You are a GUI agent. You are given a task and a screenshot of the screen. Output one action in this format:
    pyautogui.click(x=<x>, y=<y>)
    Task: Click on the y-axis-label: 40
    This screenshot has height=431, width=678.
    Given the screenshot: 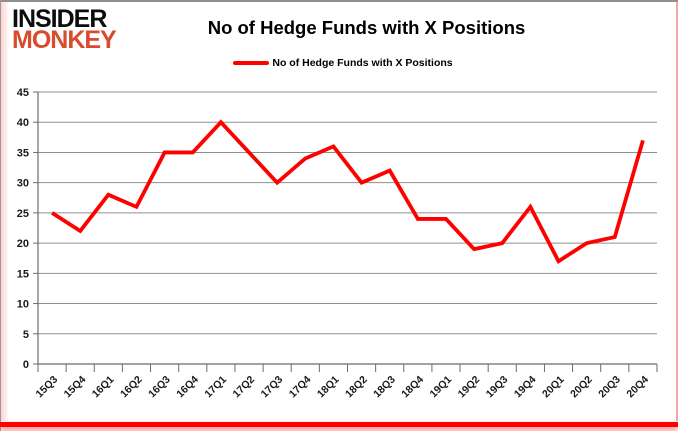 What is the action you would take?
    pyautogui.click(x=23, y=123)
    